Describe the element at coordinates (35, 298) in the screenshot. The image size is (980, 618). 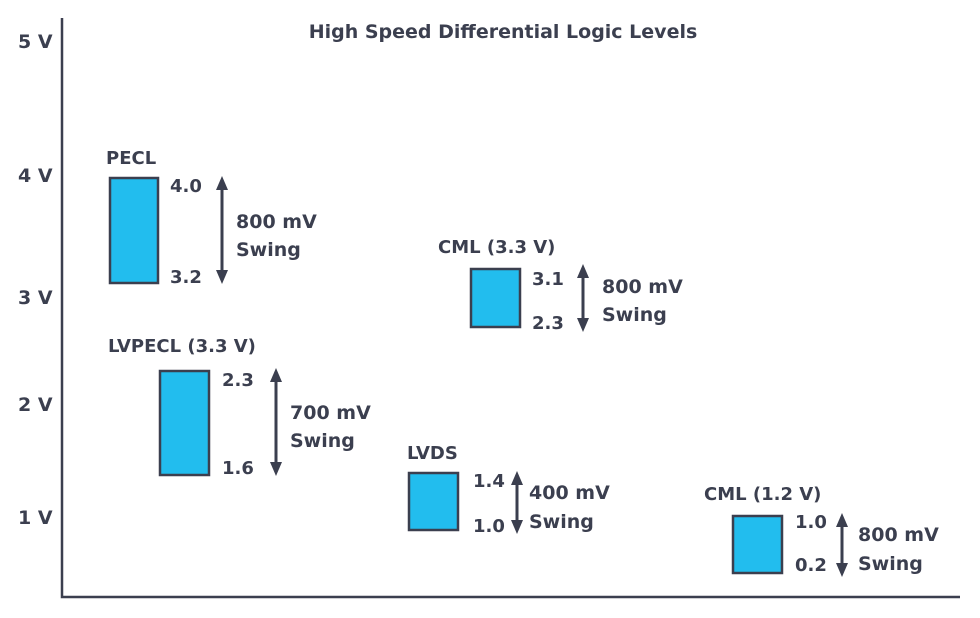
I see `y-tick-label: 3 V` at that location.